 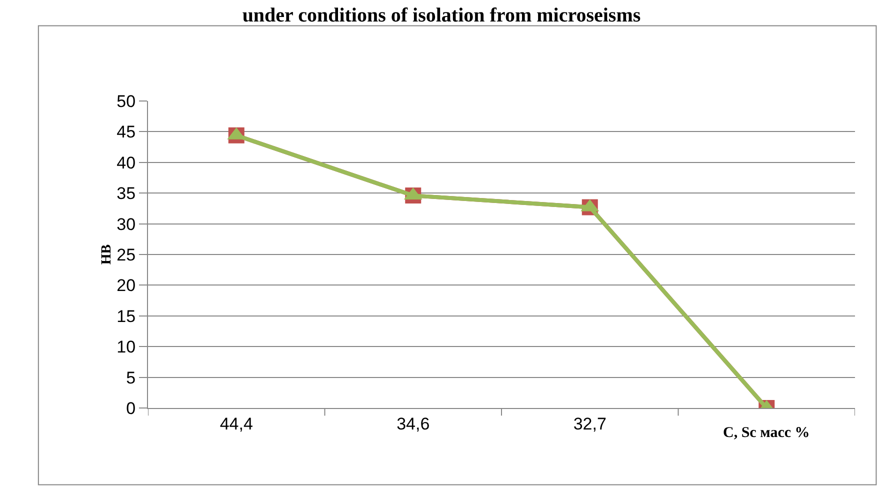 What do you see at coordinates (126, 101) in the screenshot?
I see `y-tick-label: 50` at bounding box center [126, 101].